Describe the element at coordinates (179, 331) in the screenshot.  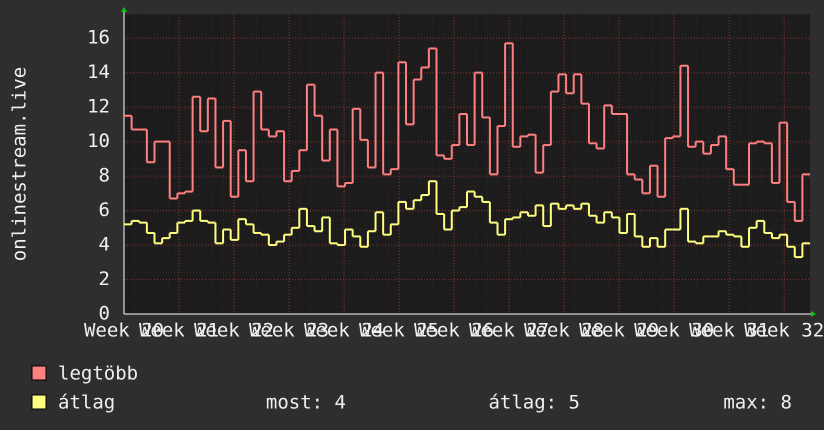
I see `x-tick-label: Week 21` at that location.